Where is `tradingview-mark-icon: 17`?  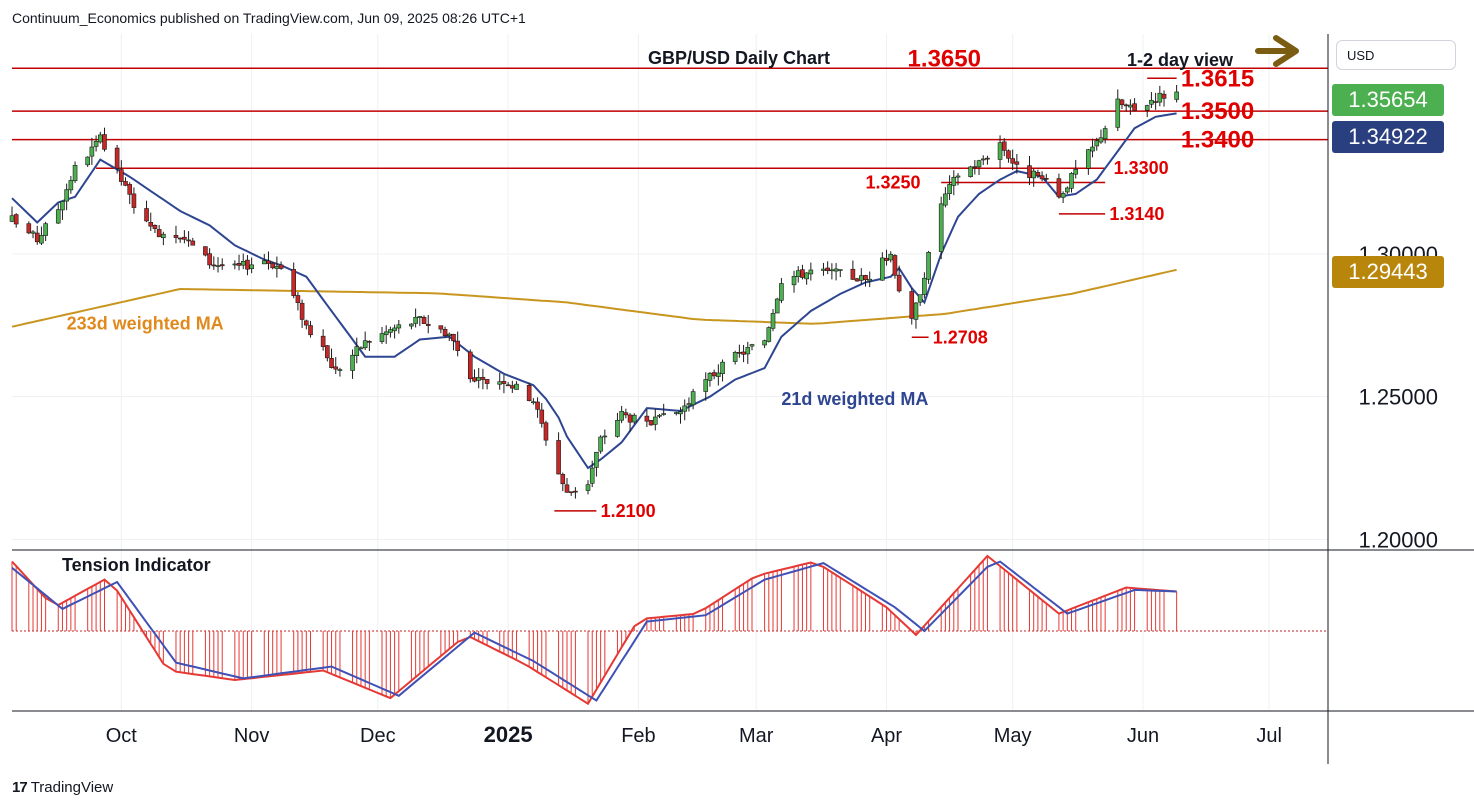
tradingview-mark-icon: 17 is located at coordinates (20, 787).